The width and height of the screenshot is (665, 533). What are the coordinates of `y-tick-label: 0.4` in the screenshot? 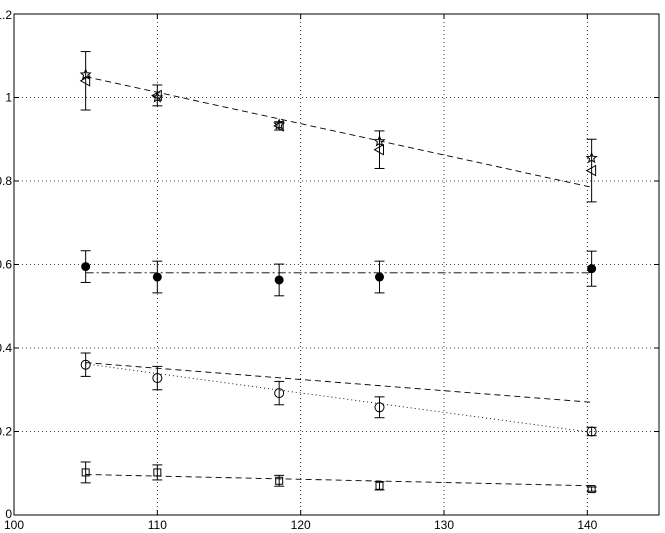 It's located at (6, 348).